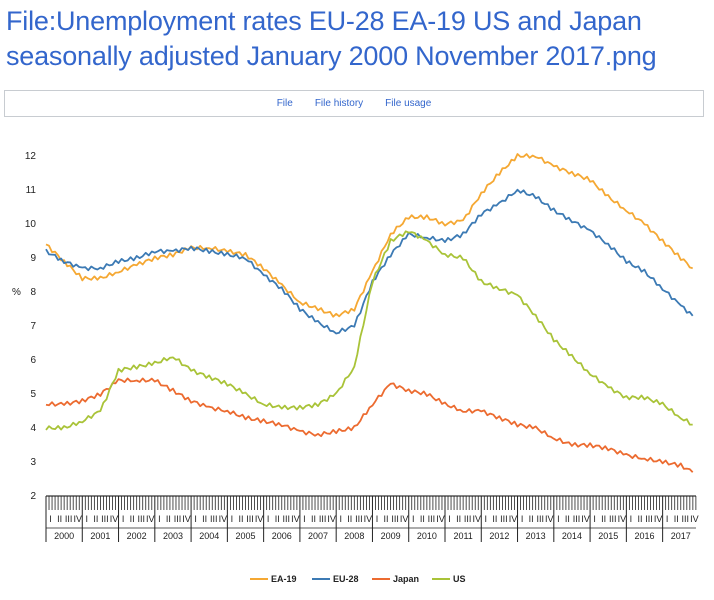 This screenshot has width=714, height=600. Describe the element at coordinates (681, 536) in the screenshot. I see `year-label: 2017` at that location.